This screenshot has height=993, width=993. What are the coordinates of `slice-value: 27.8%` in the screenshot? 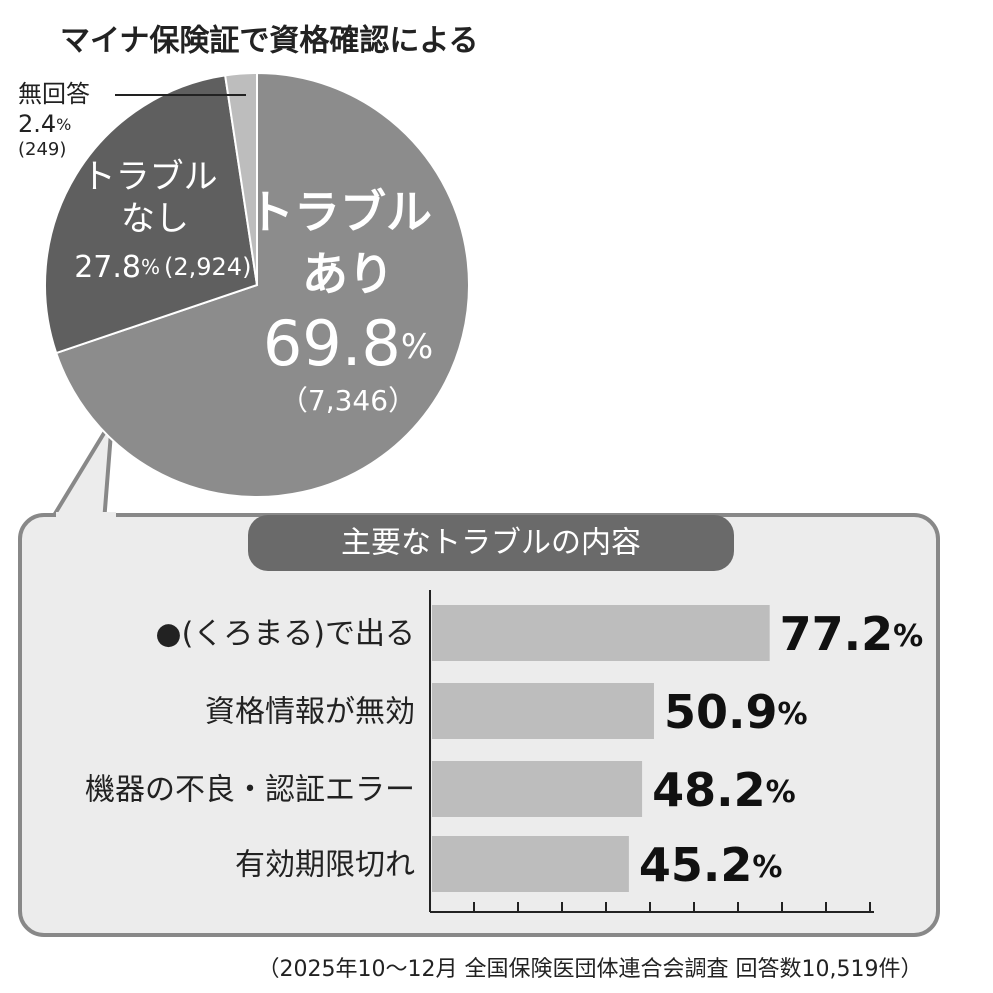 It's located at (117, 267).